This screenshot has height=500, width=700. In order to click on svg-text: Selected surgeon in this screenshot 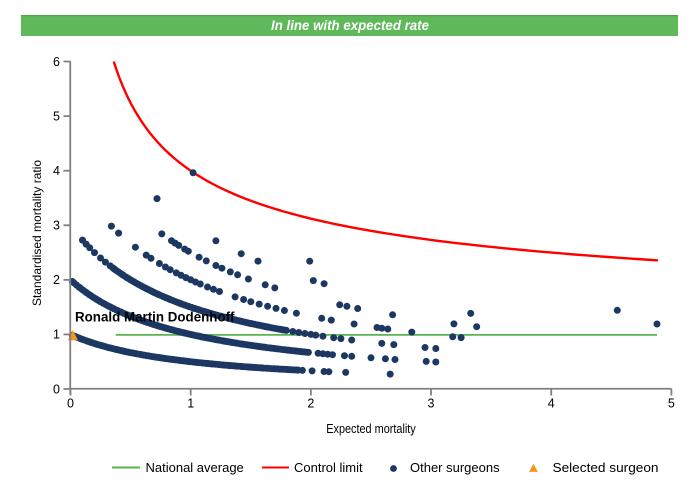, I will do `click(606, 467)`.